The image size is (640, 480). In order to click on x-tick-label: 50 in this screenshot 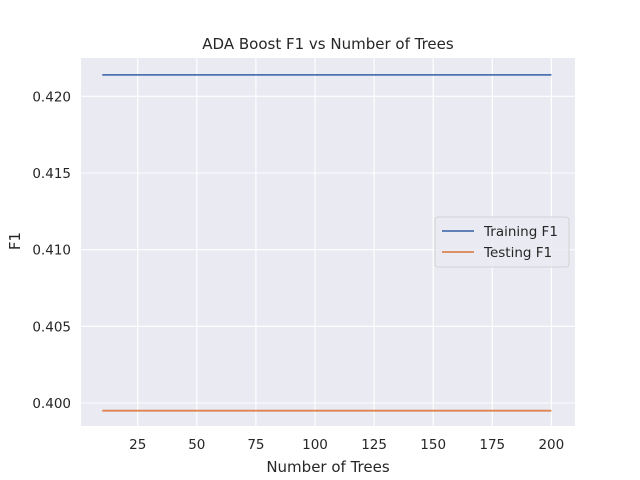, I will do `click(196, 445)`.